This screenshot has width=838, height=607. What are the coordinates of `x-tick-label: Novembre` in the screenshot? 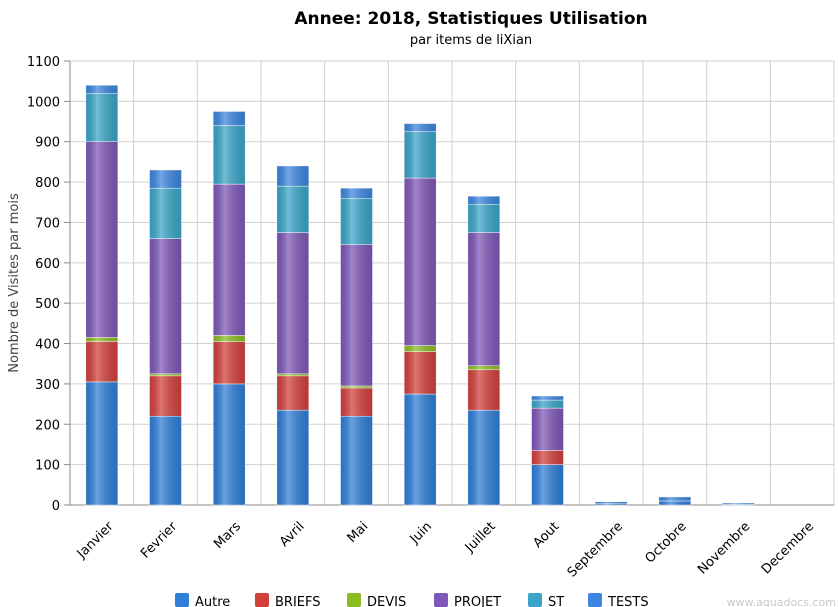 It's located at (724, 548).